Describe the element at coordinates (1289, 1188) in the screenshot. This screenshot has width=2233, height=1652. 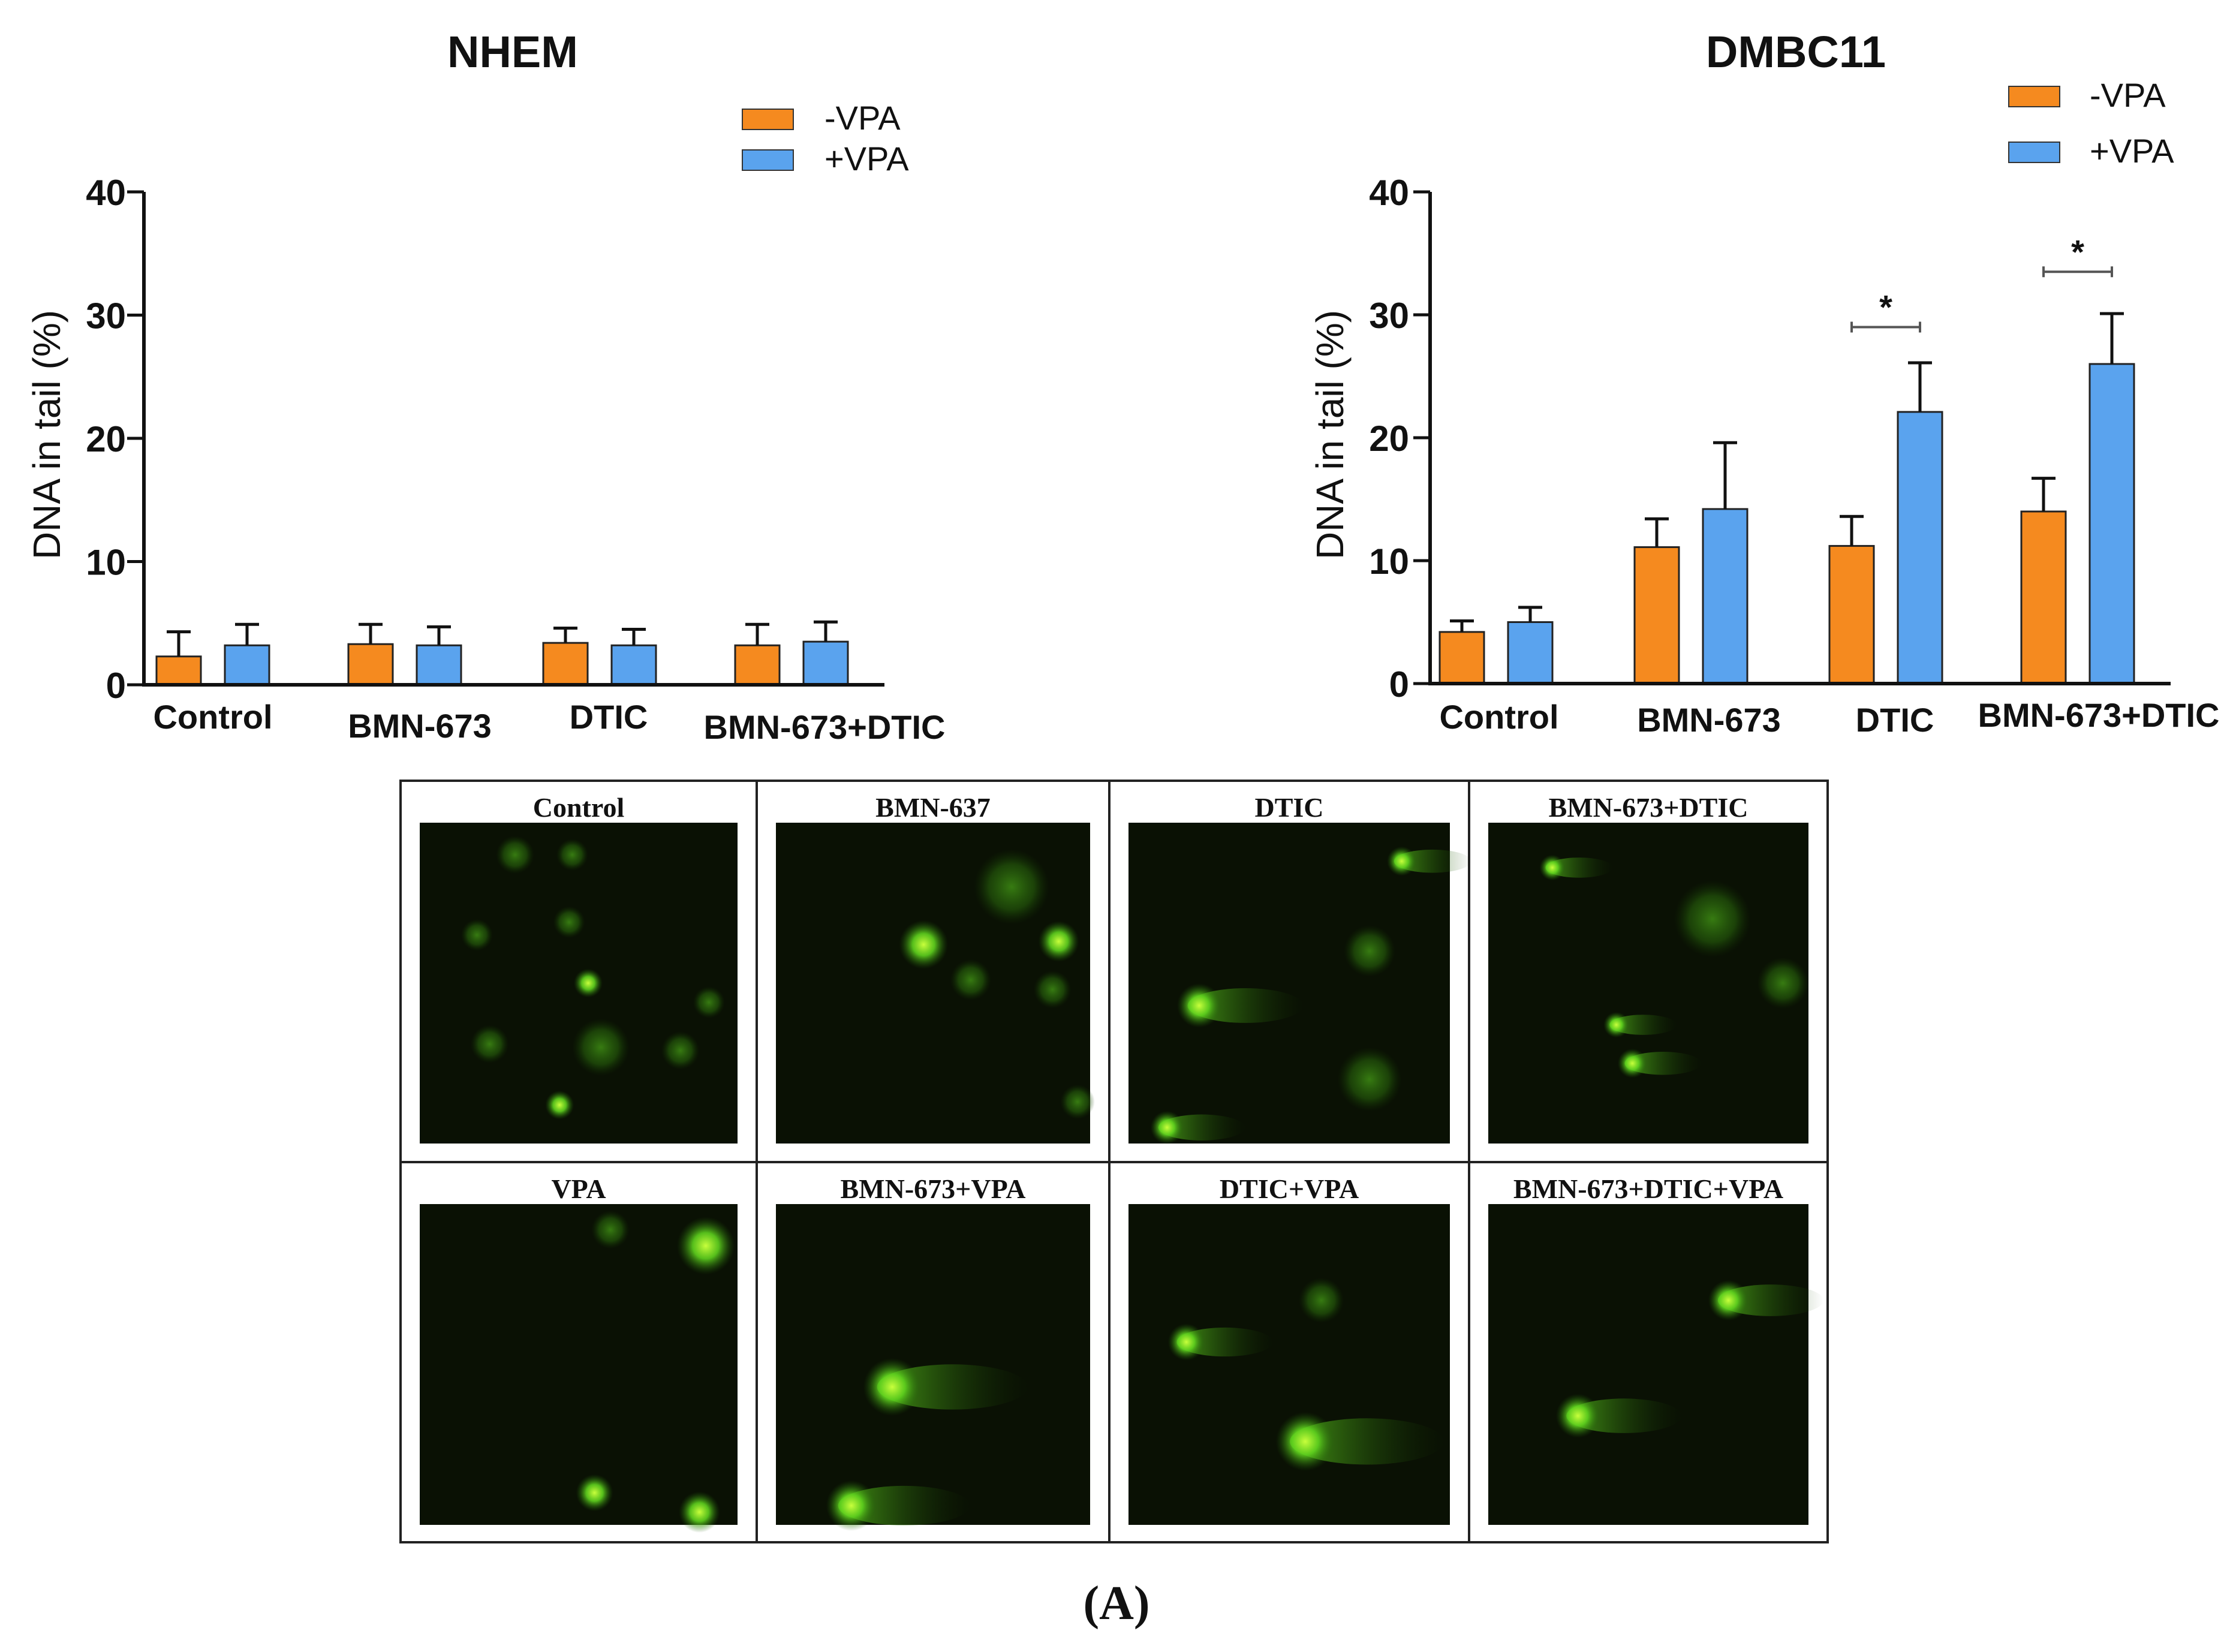
I see `micrograph-label: DTIC+VPA` at that location.